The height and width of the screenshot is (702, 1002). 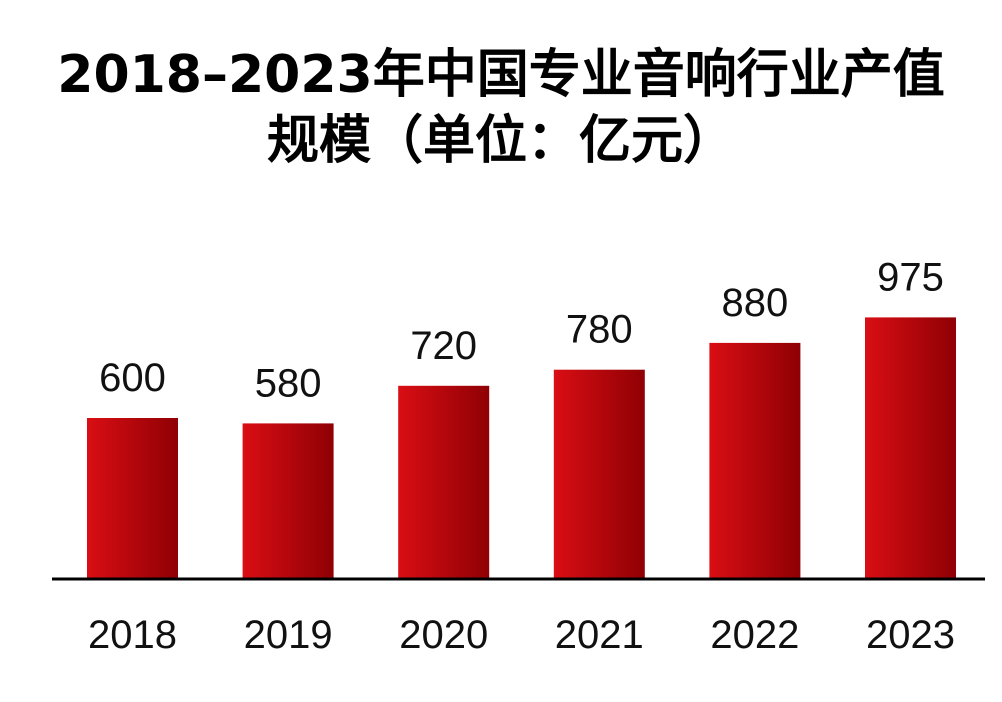 What do you see at coordinates (132, 498) in the screenshot?
I see `bar-2018` at bounding box center [132, 498].